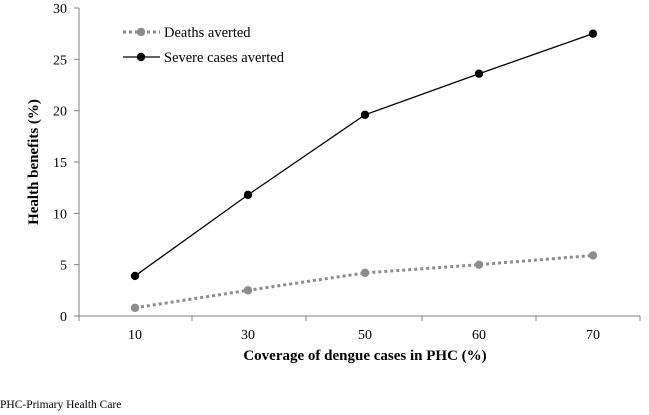 Image resolution: width=649 pixels, height=415 pixels. What do you see at coordinates (248, 335) in the screenshot?
I see `x-tick-label: 30` at bounding box center [248, 335].